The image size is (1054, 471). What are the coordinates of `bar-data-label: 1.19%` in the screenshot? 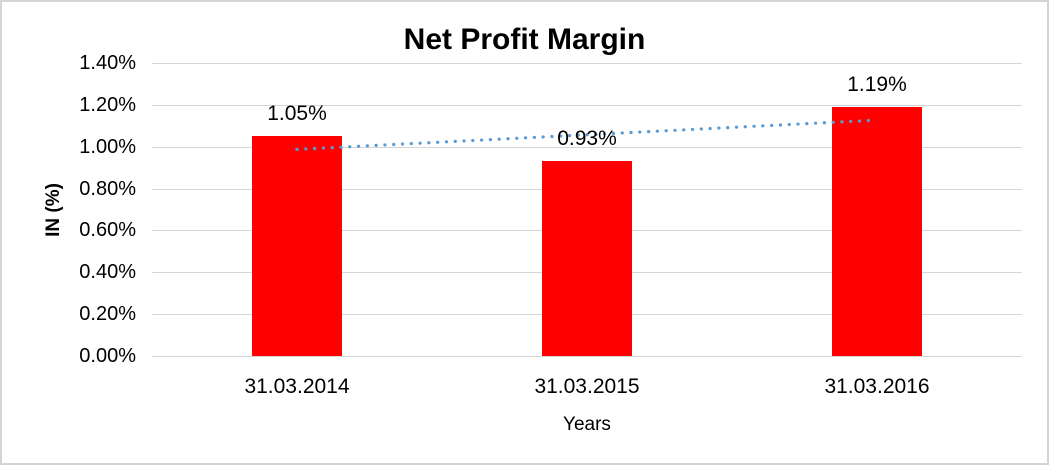 It's located at (877, 84).